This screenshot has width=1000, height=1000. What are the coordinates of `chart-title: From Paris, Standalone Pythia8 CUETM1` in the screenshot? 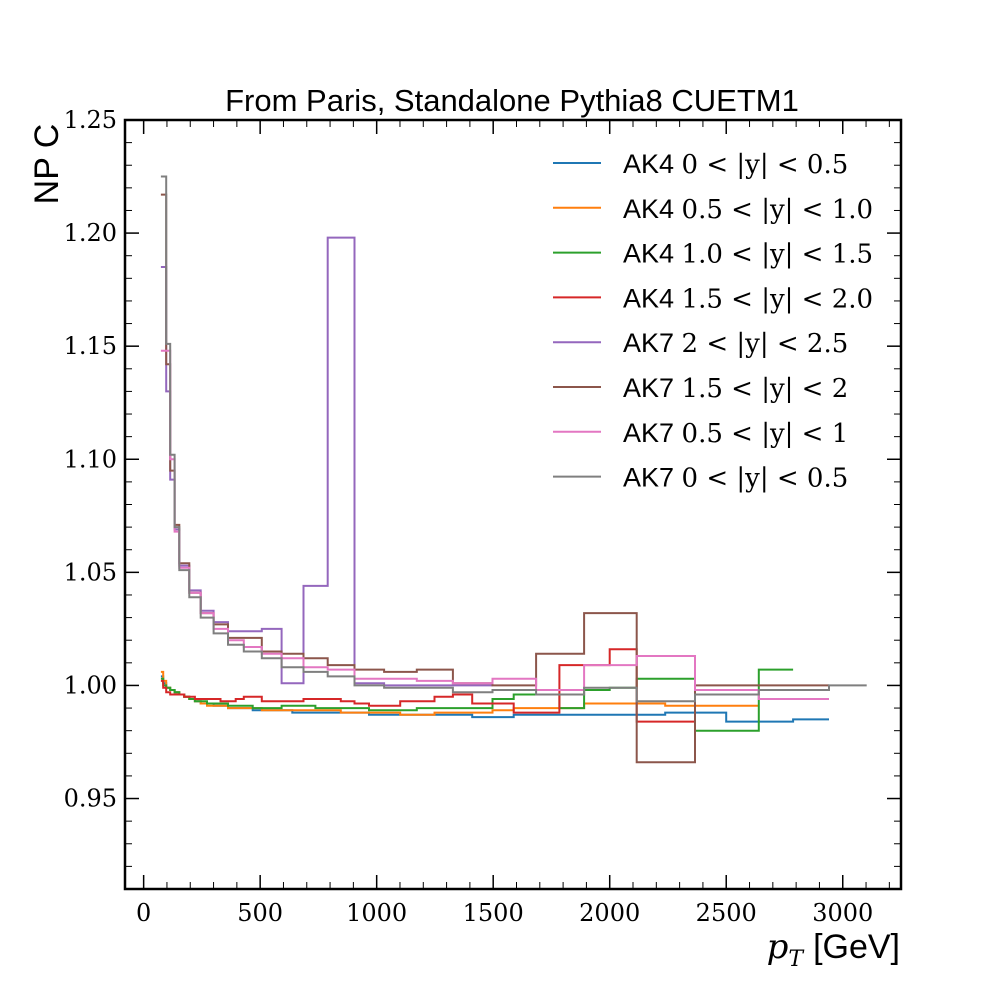 It's located at (512, 100).